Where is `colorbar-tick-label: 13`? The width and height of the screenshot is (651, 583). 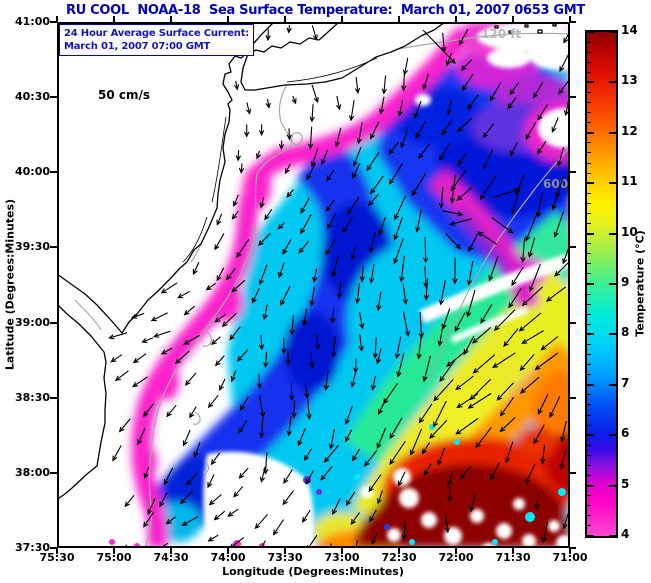
colorbar-tick-label: 13 is located at coordinates (629, 80).